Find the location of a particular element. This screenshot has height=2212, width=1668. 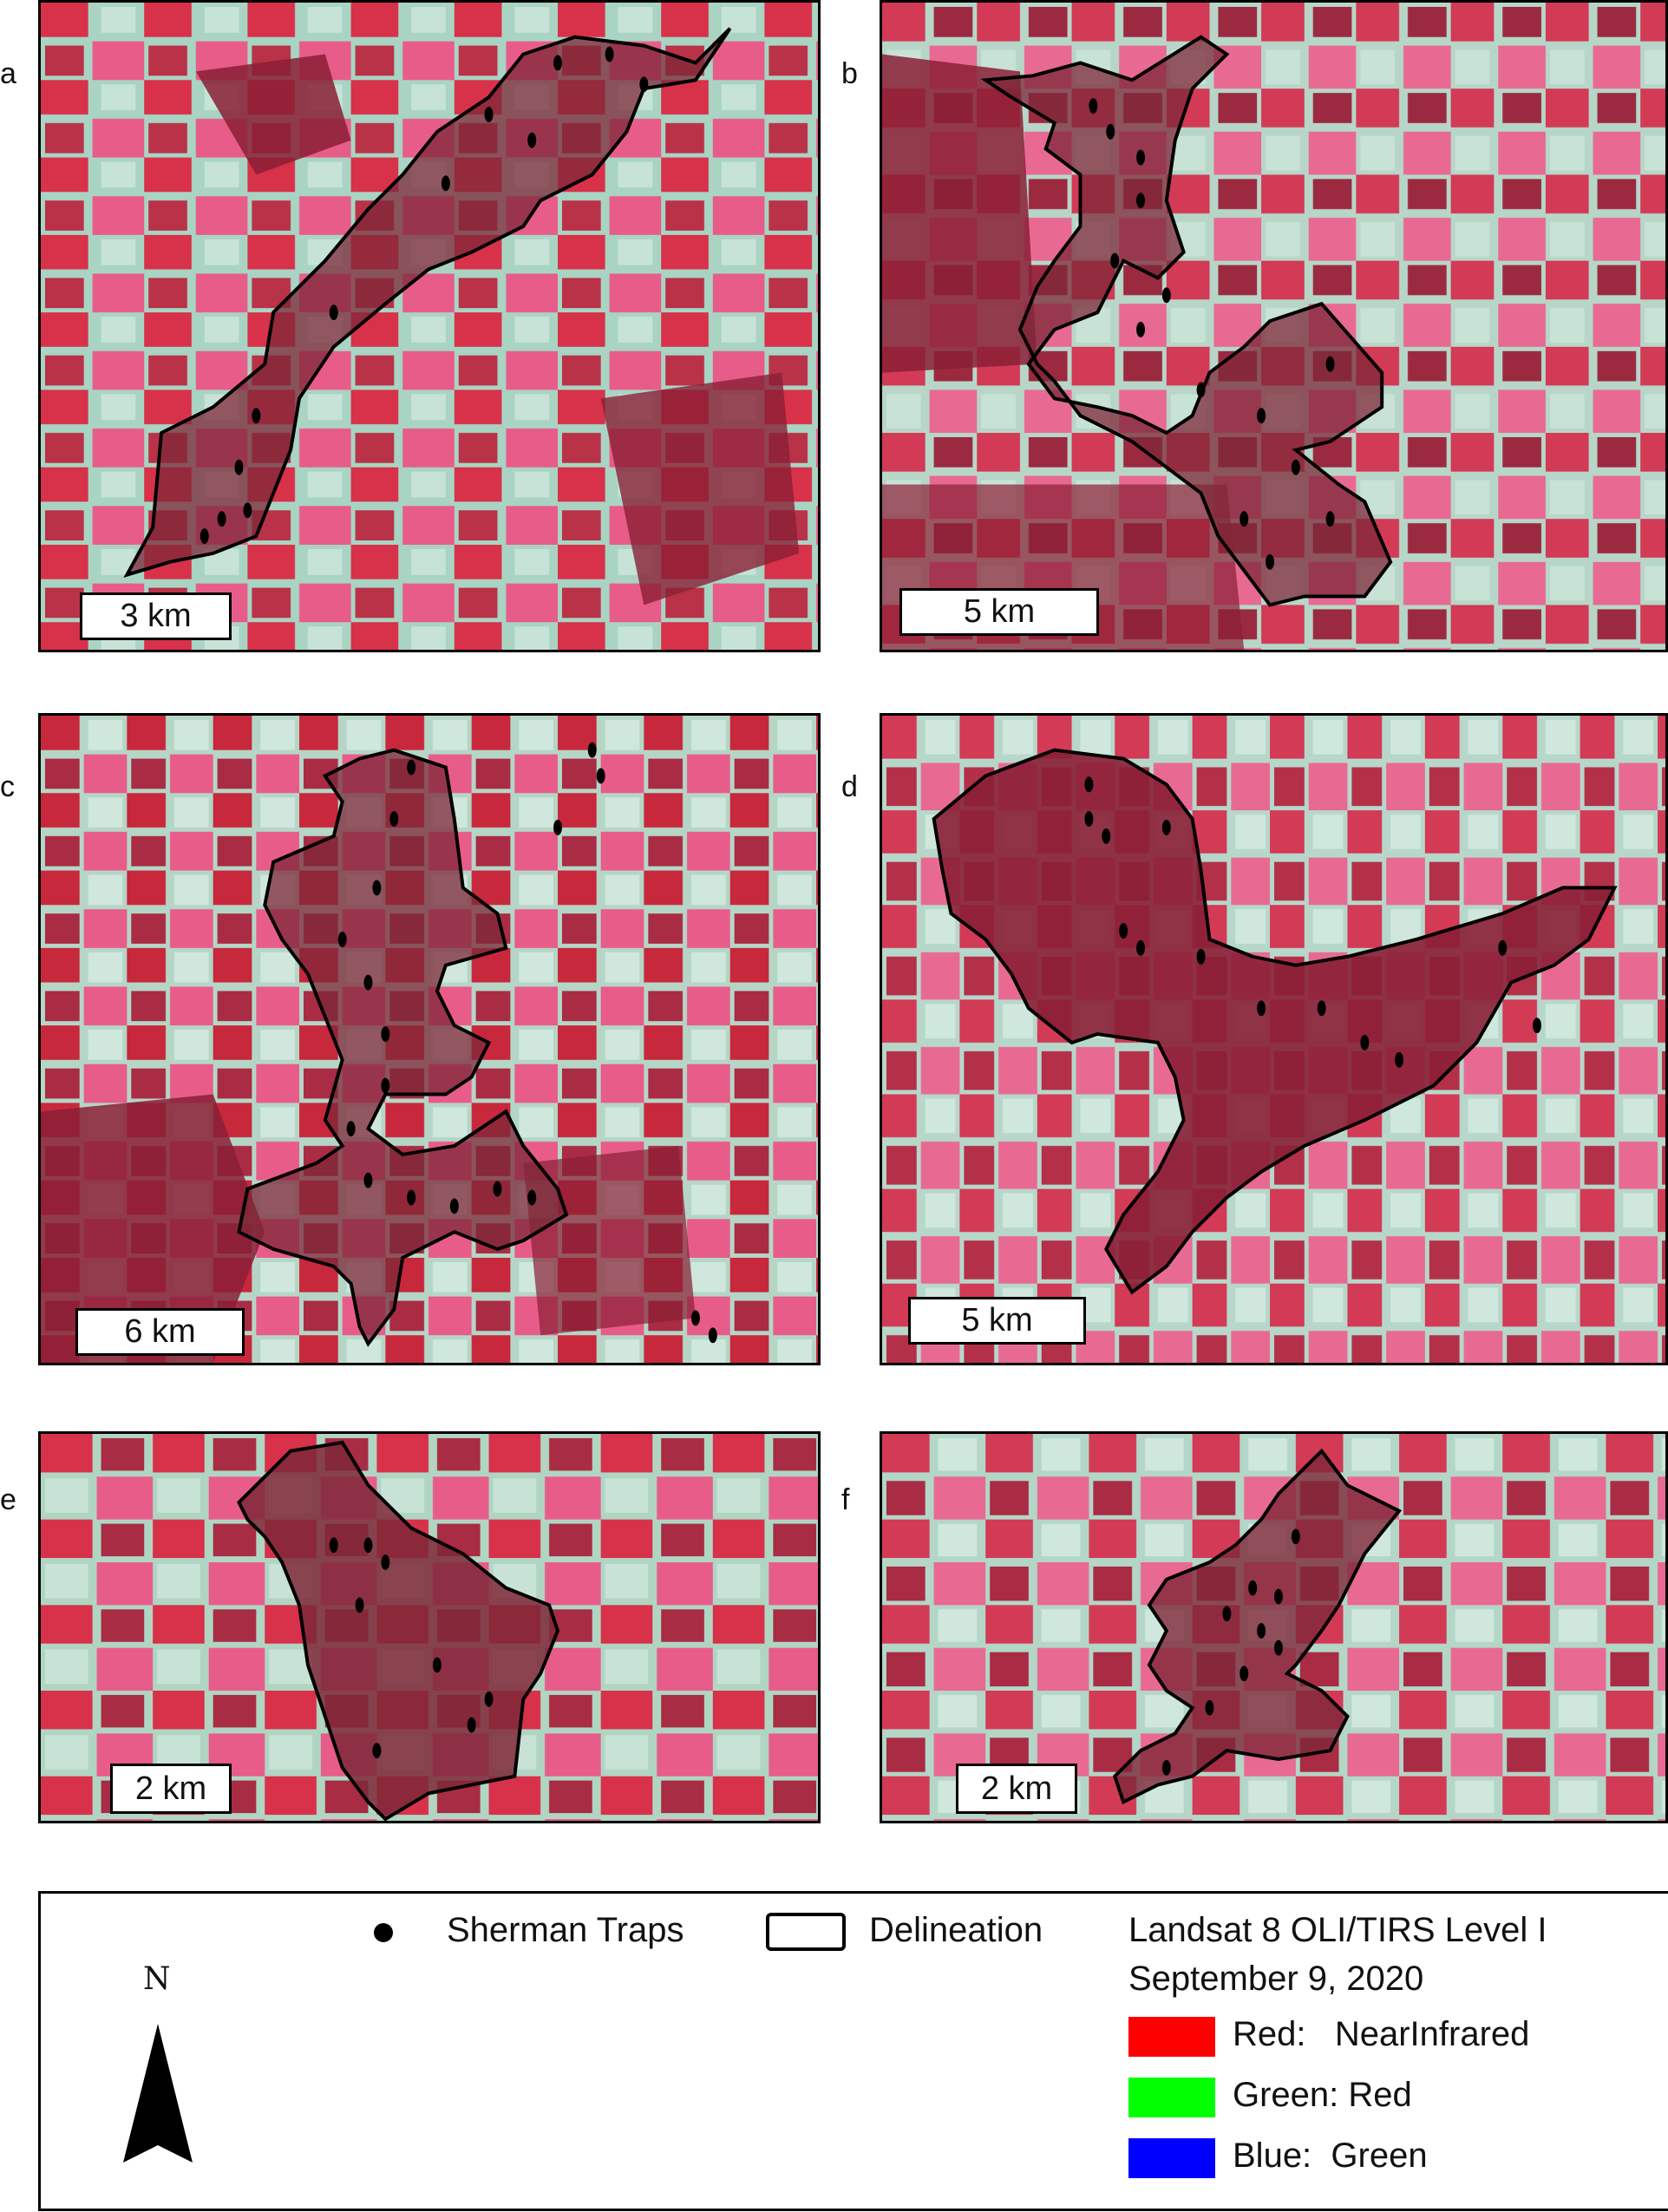

map-panel-d: 5 km is located at coordinates (1274, 1039).